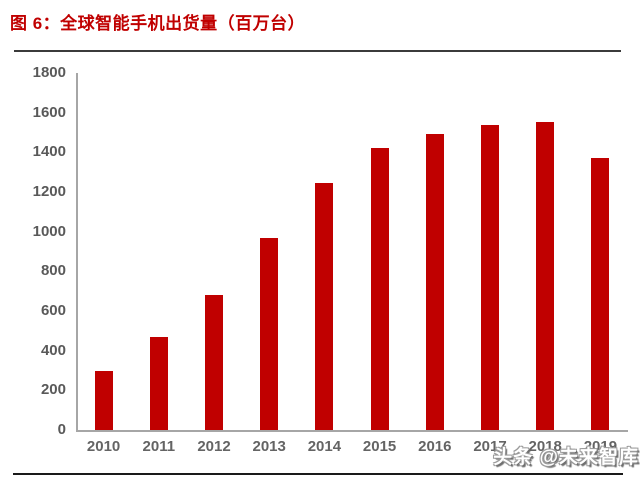  What do you see at coordinates (379, 288) in the screenshot?
I see `bar-2015` at bounding box center [379, 288].